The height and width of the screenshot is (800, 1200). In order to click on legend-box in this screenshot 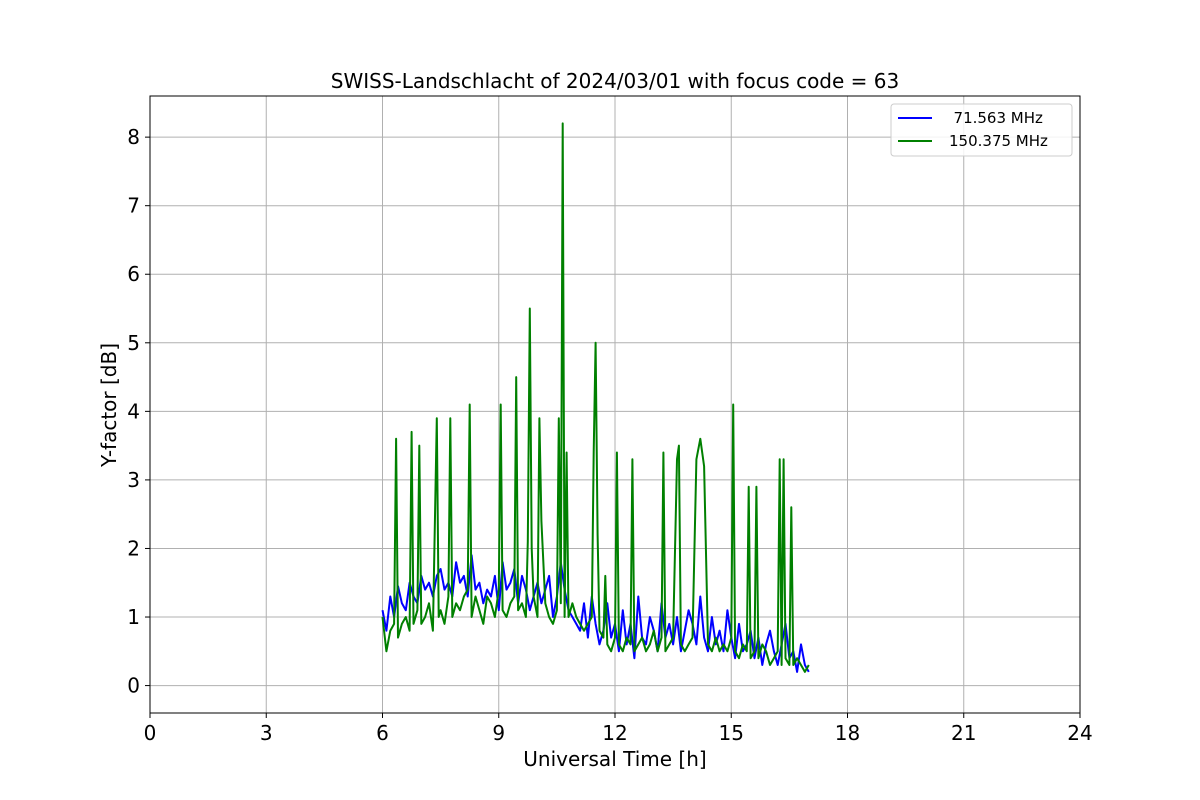, I will do `click(981, 130)`.